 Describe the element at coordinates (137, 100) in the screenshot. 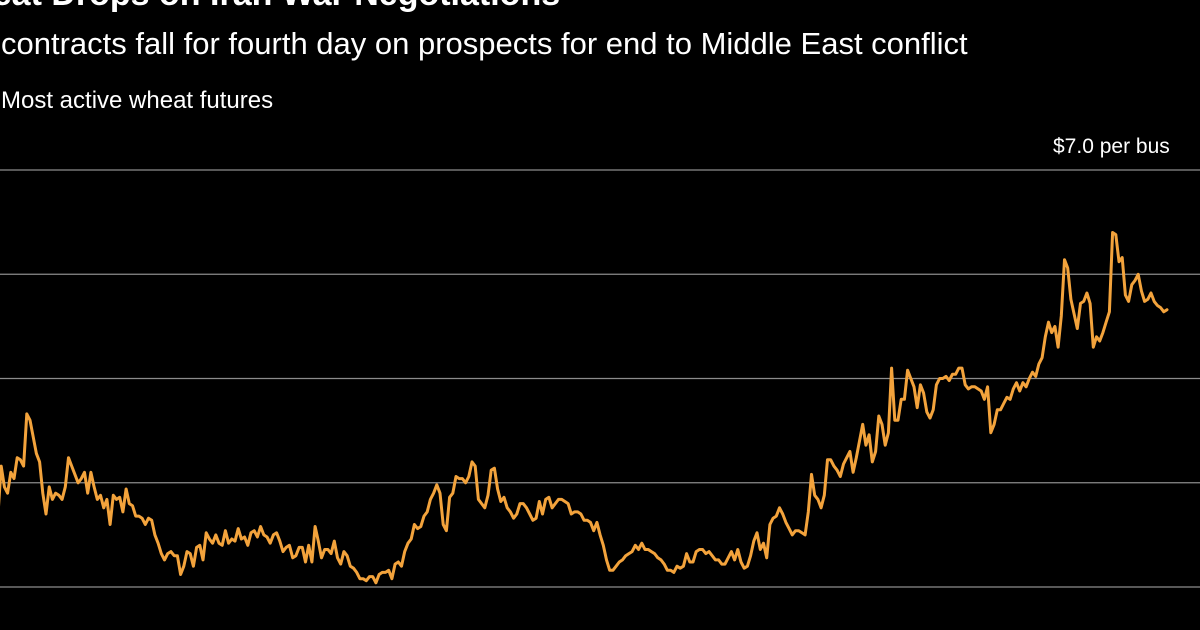

I see `chart-title: Most active wheat futures` at that location.